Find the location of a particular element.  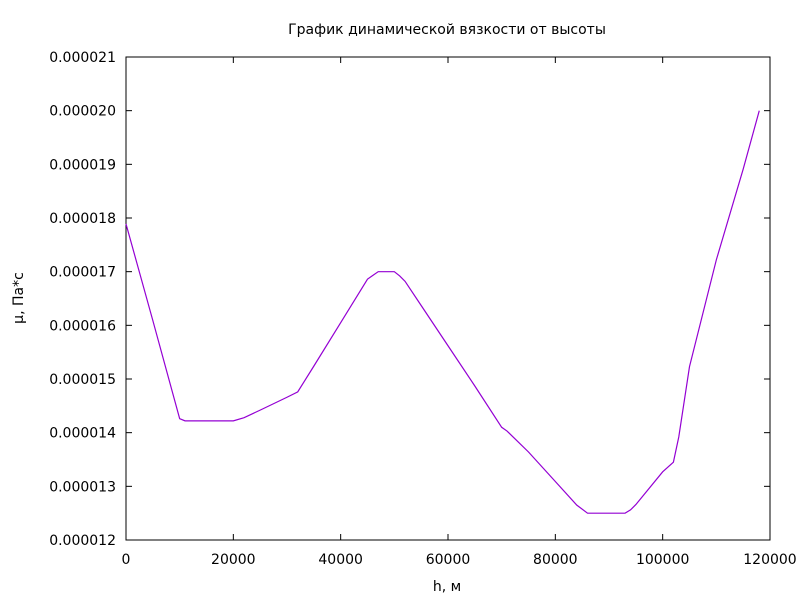

x-tick-label: 60000 is located at coordinates (448, 560).